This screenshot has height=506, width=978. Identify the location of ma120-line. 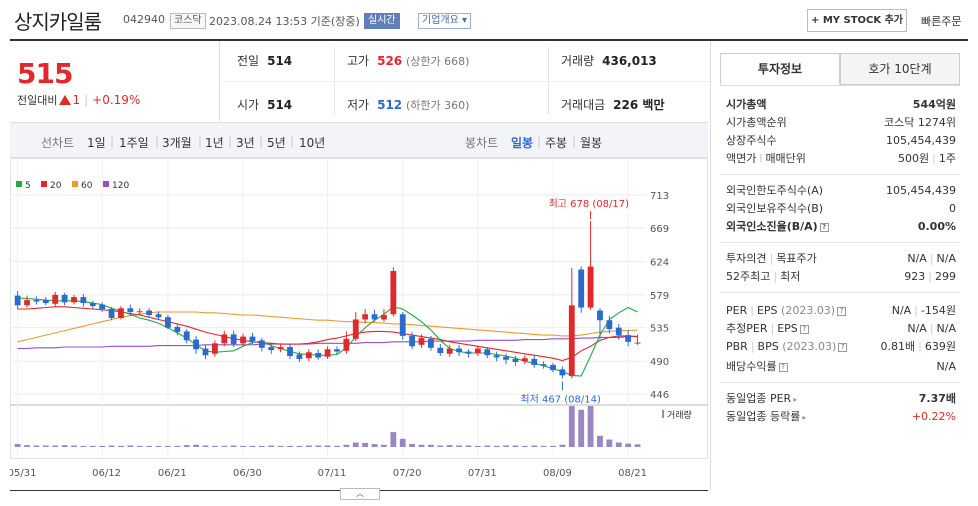
(327, 343).